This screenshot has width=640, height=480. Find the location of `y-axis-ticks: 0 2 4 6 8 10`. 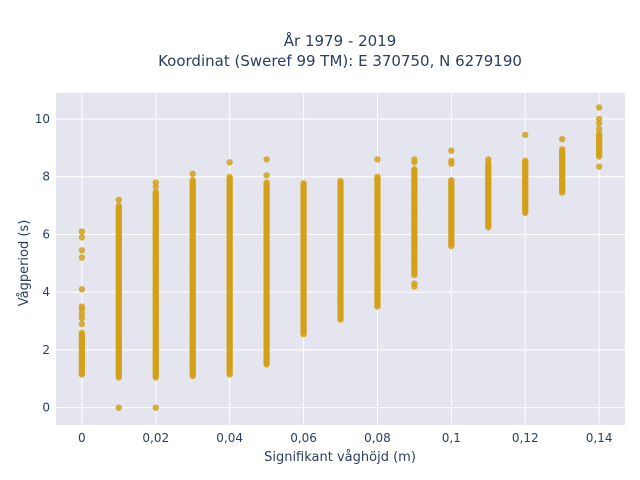

y-axis-ticks: 0 2 4 6 8 10 is located at coordinates (42, 263).